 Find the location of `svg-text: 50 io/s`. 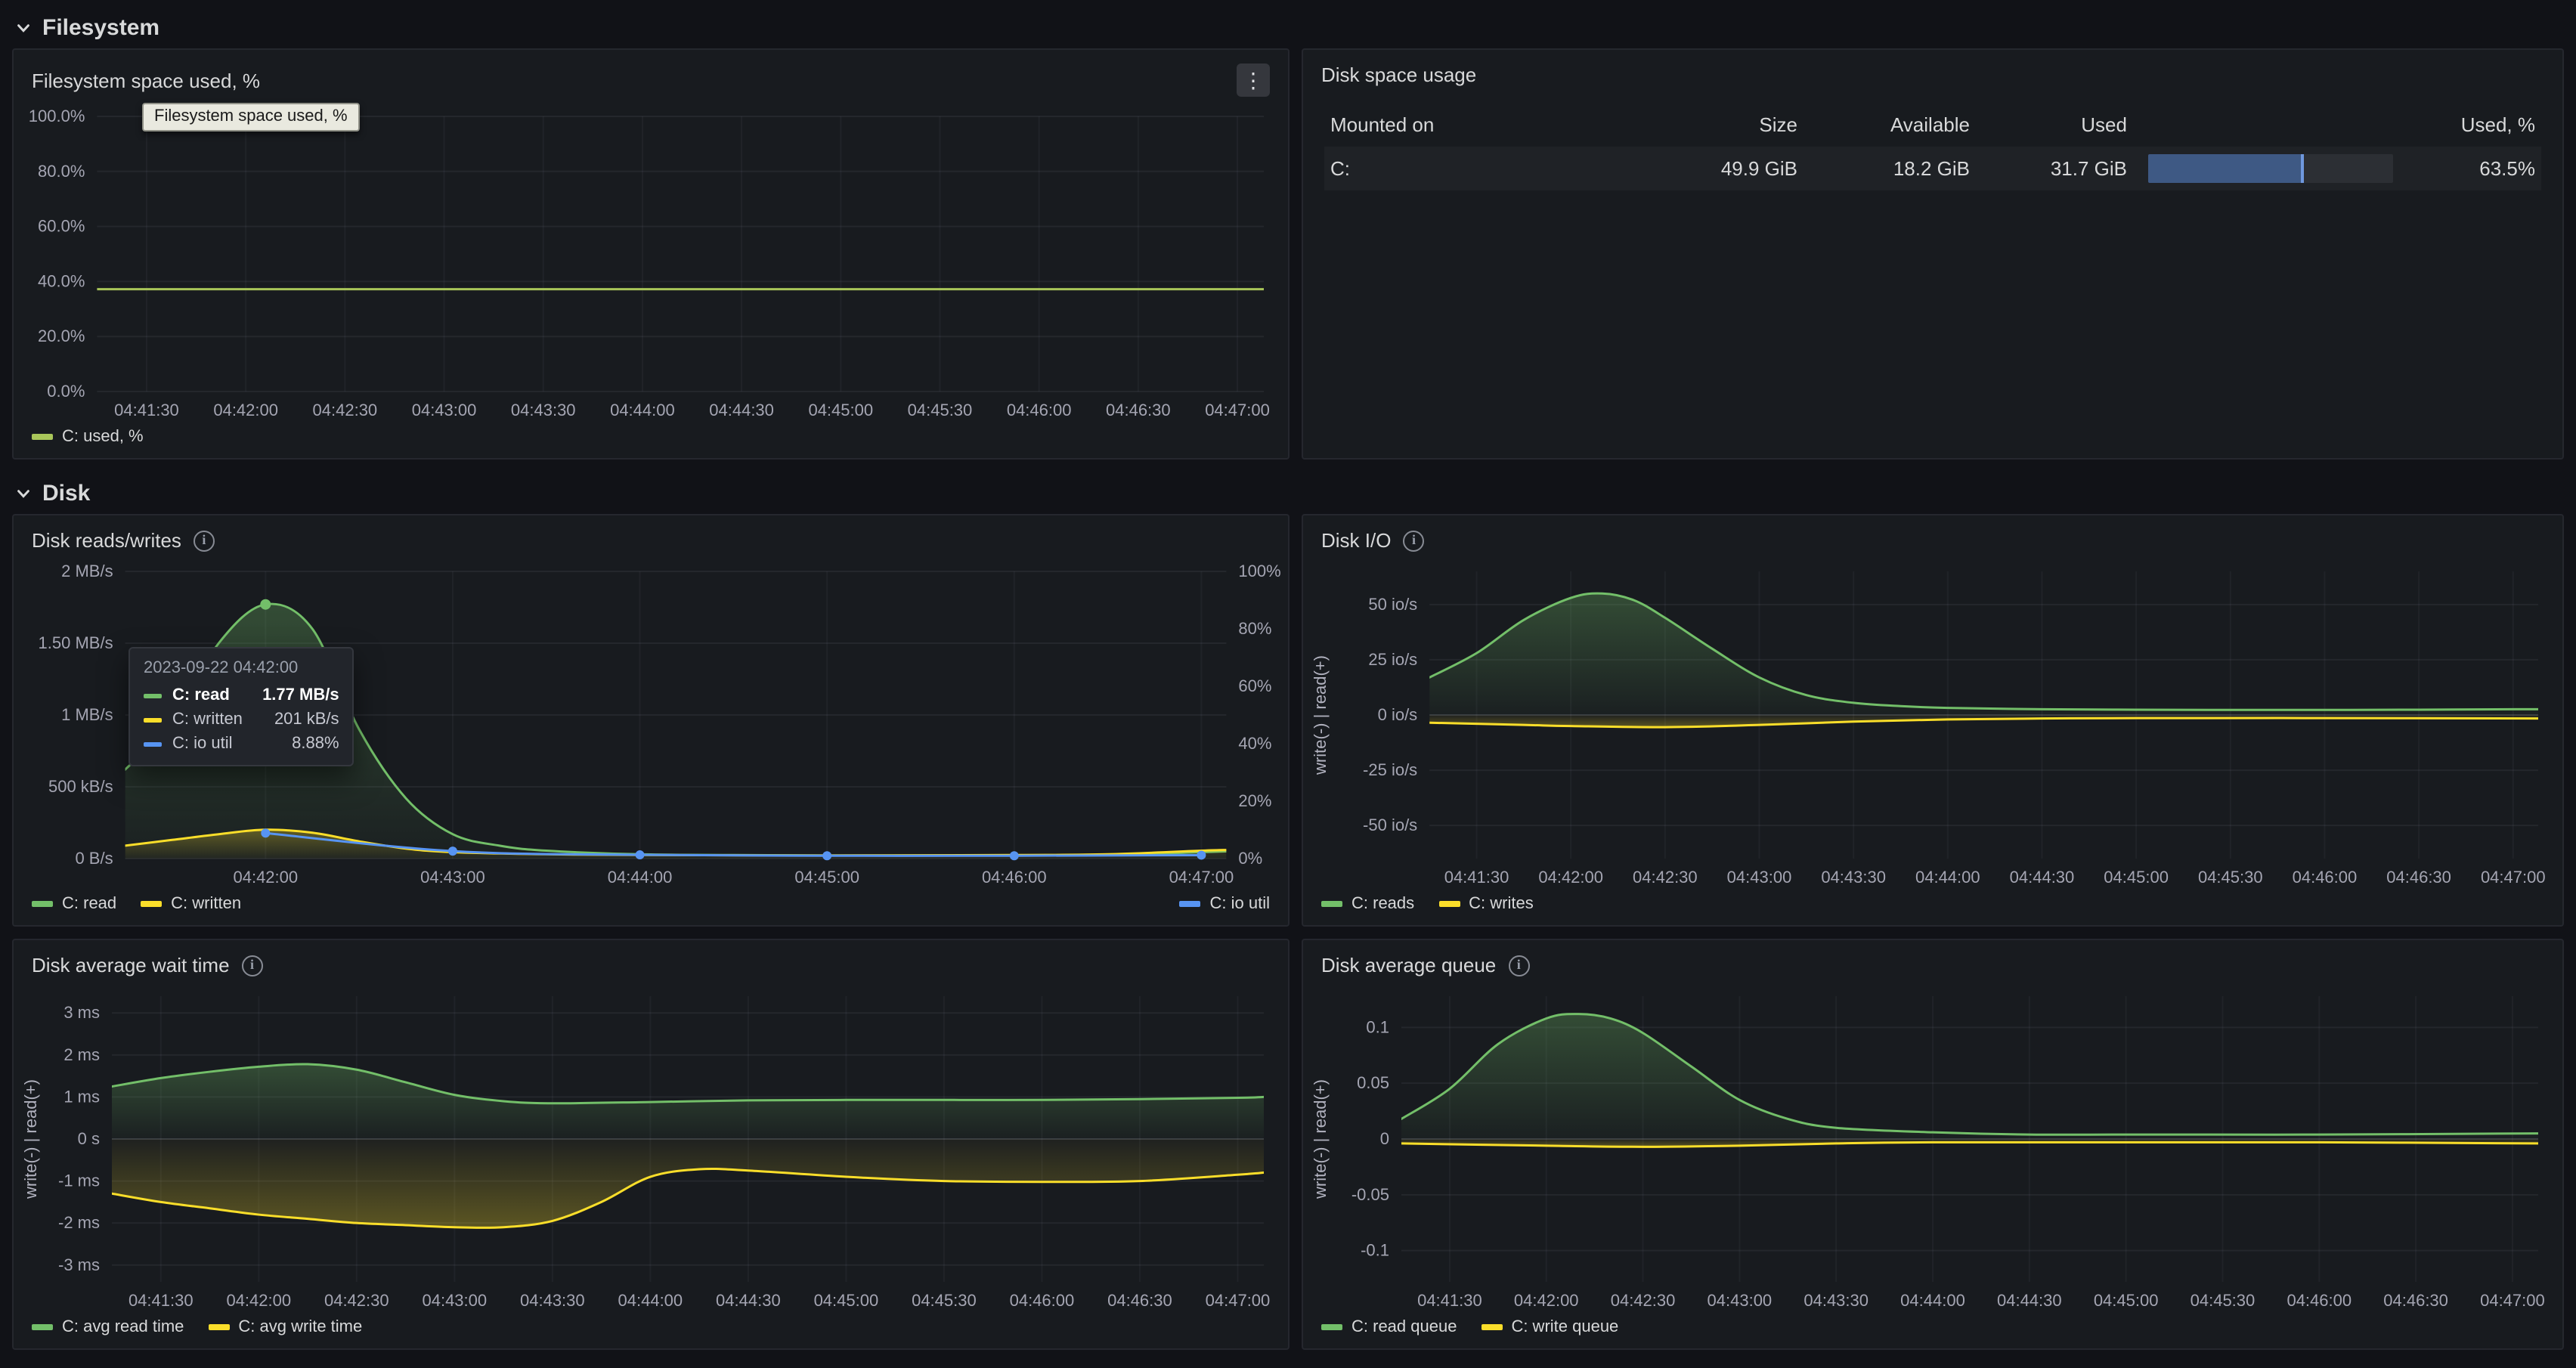

svg-text: 50 io/s is located at coordinates (1392, 605).